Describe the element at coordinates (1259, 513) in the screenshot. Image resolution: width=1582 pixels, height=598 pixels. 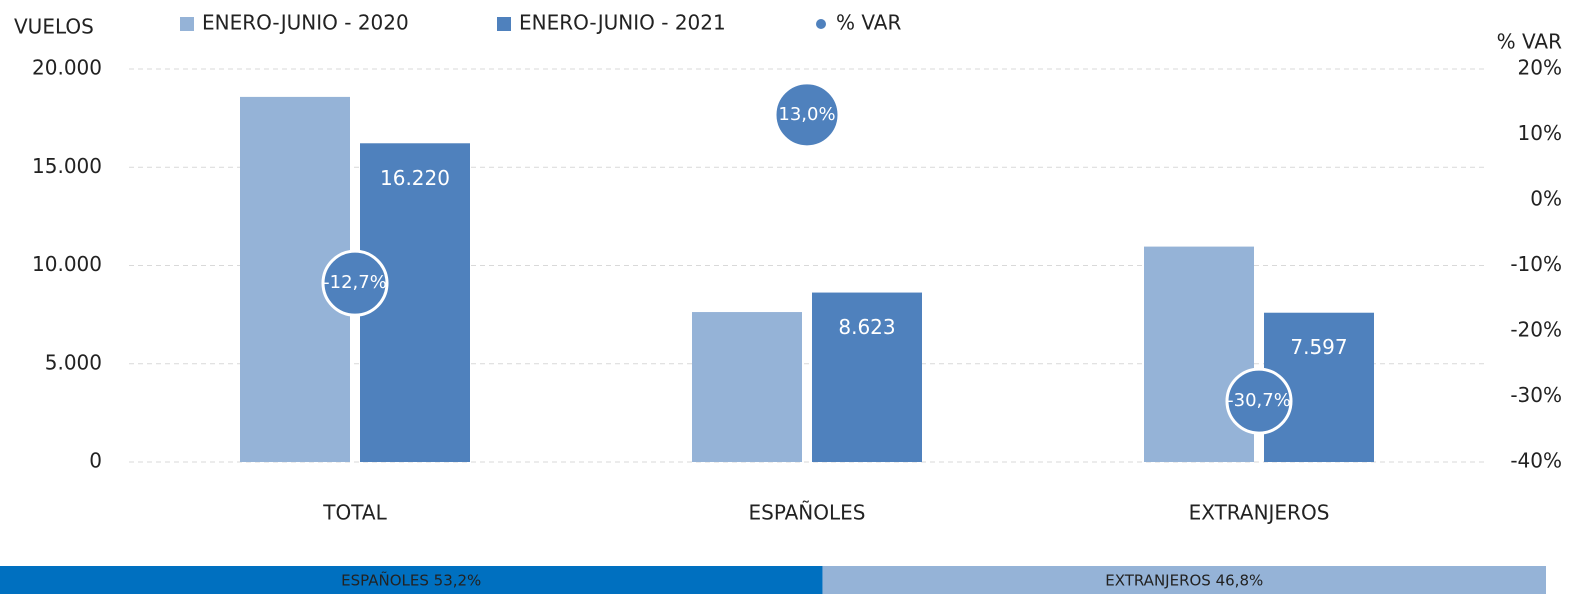
I see `x-tick-label: EXTRANJEROS` at that location.